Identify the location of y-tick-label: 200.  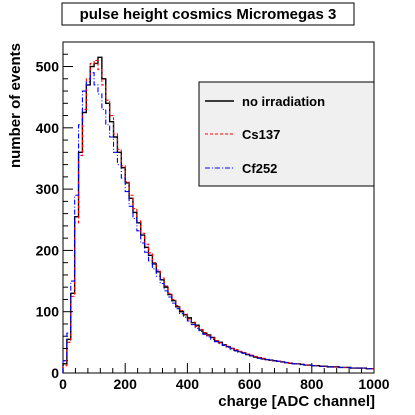
(48, 250).